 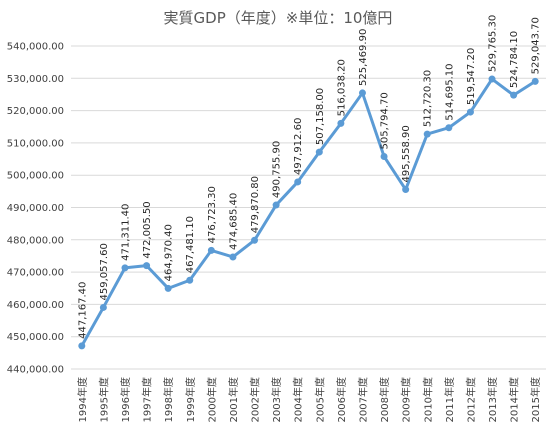 I want to click on x-tick-label: 2004年度, so click(x=298, y=399).